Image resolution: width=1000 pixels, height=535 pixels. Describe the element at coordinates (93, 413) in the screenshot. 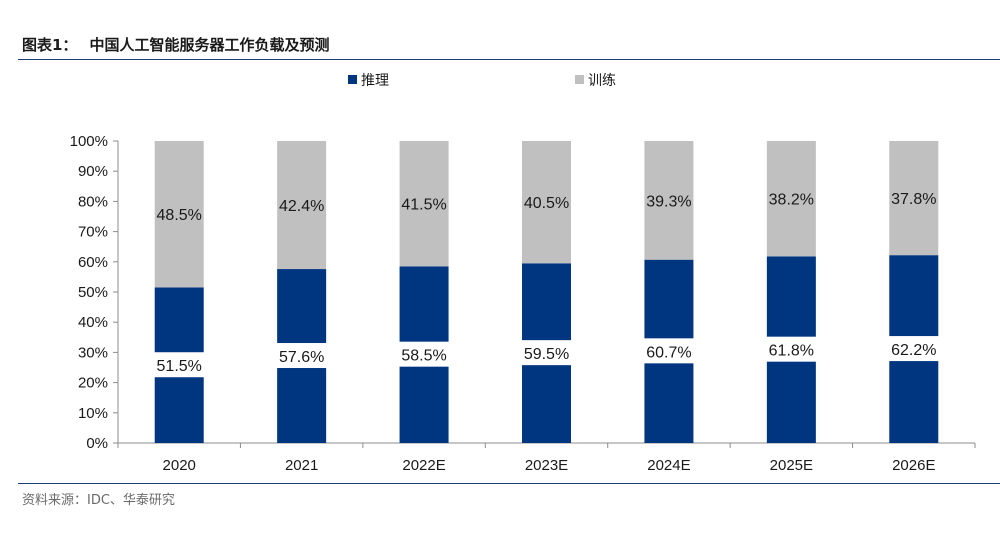

I see `y-tick-label: 10%` at that location.